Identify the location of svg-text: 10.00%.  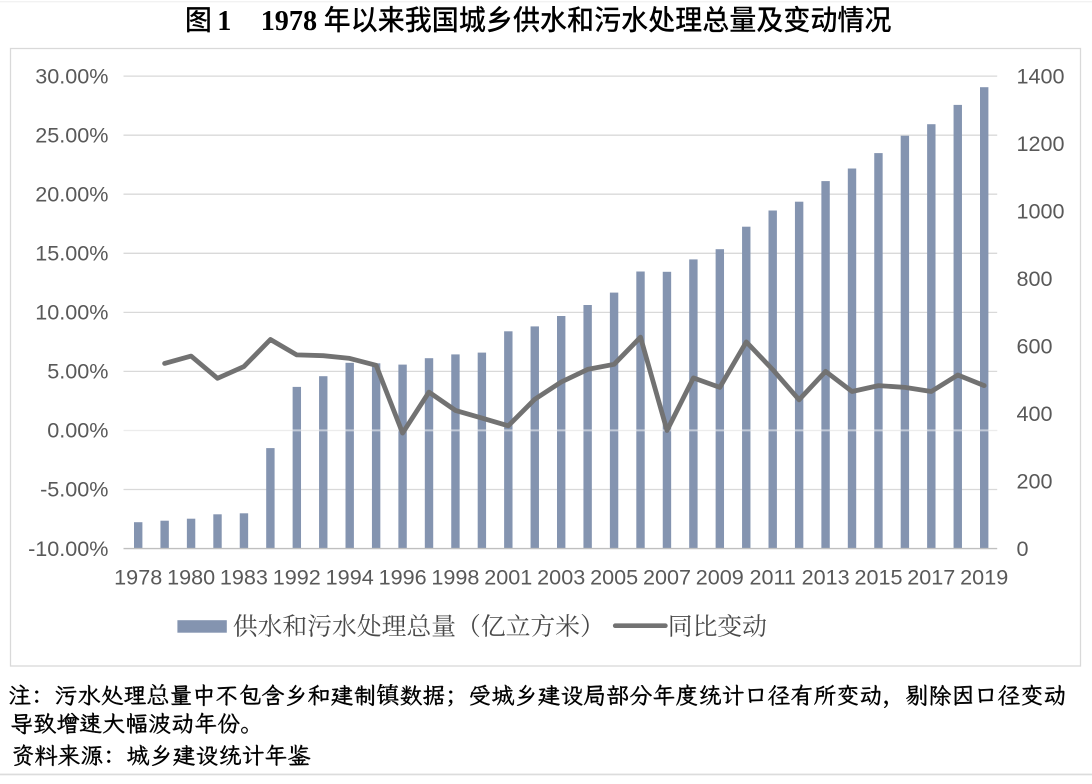
(71, 312).